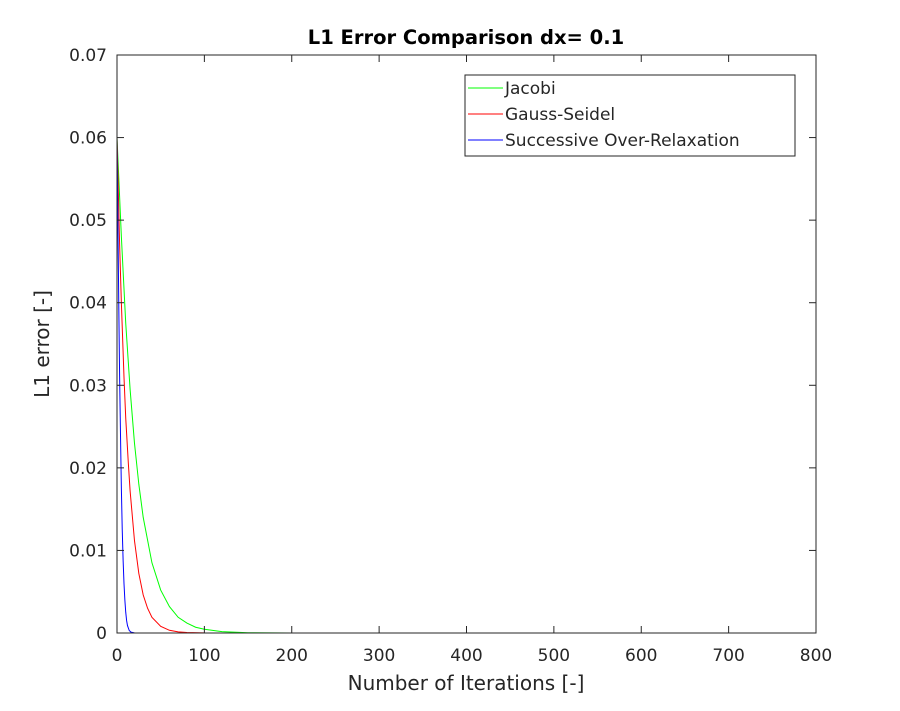 The width and height of the screenshot is (900, 711). What do you see at coordinates (88, 551) in the screenshot?
I see `y-tick-label: 0.01` at bounding box center [88, 551].